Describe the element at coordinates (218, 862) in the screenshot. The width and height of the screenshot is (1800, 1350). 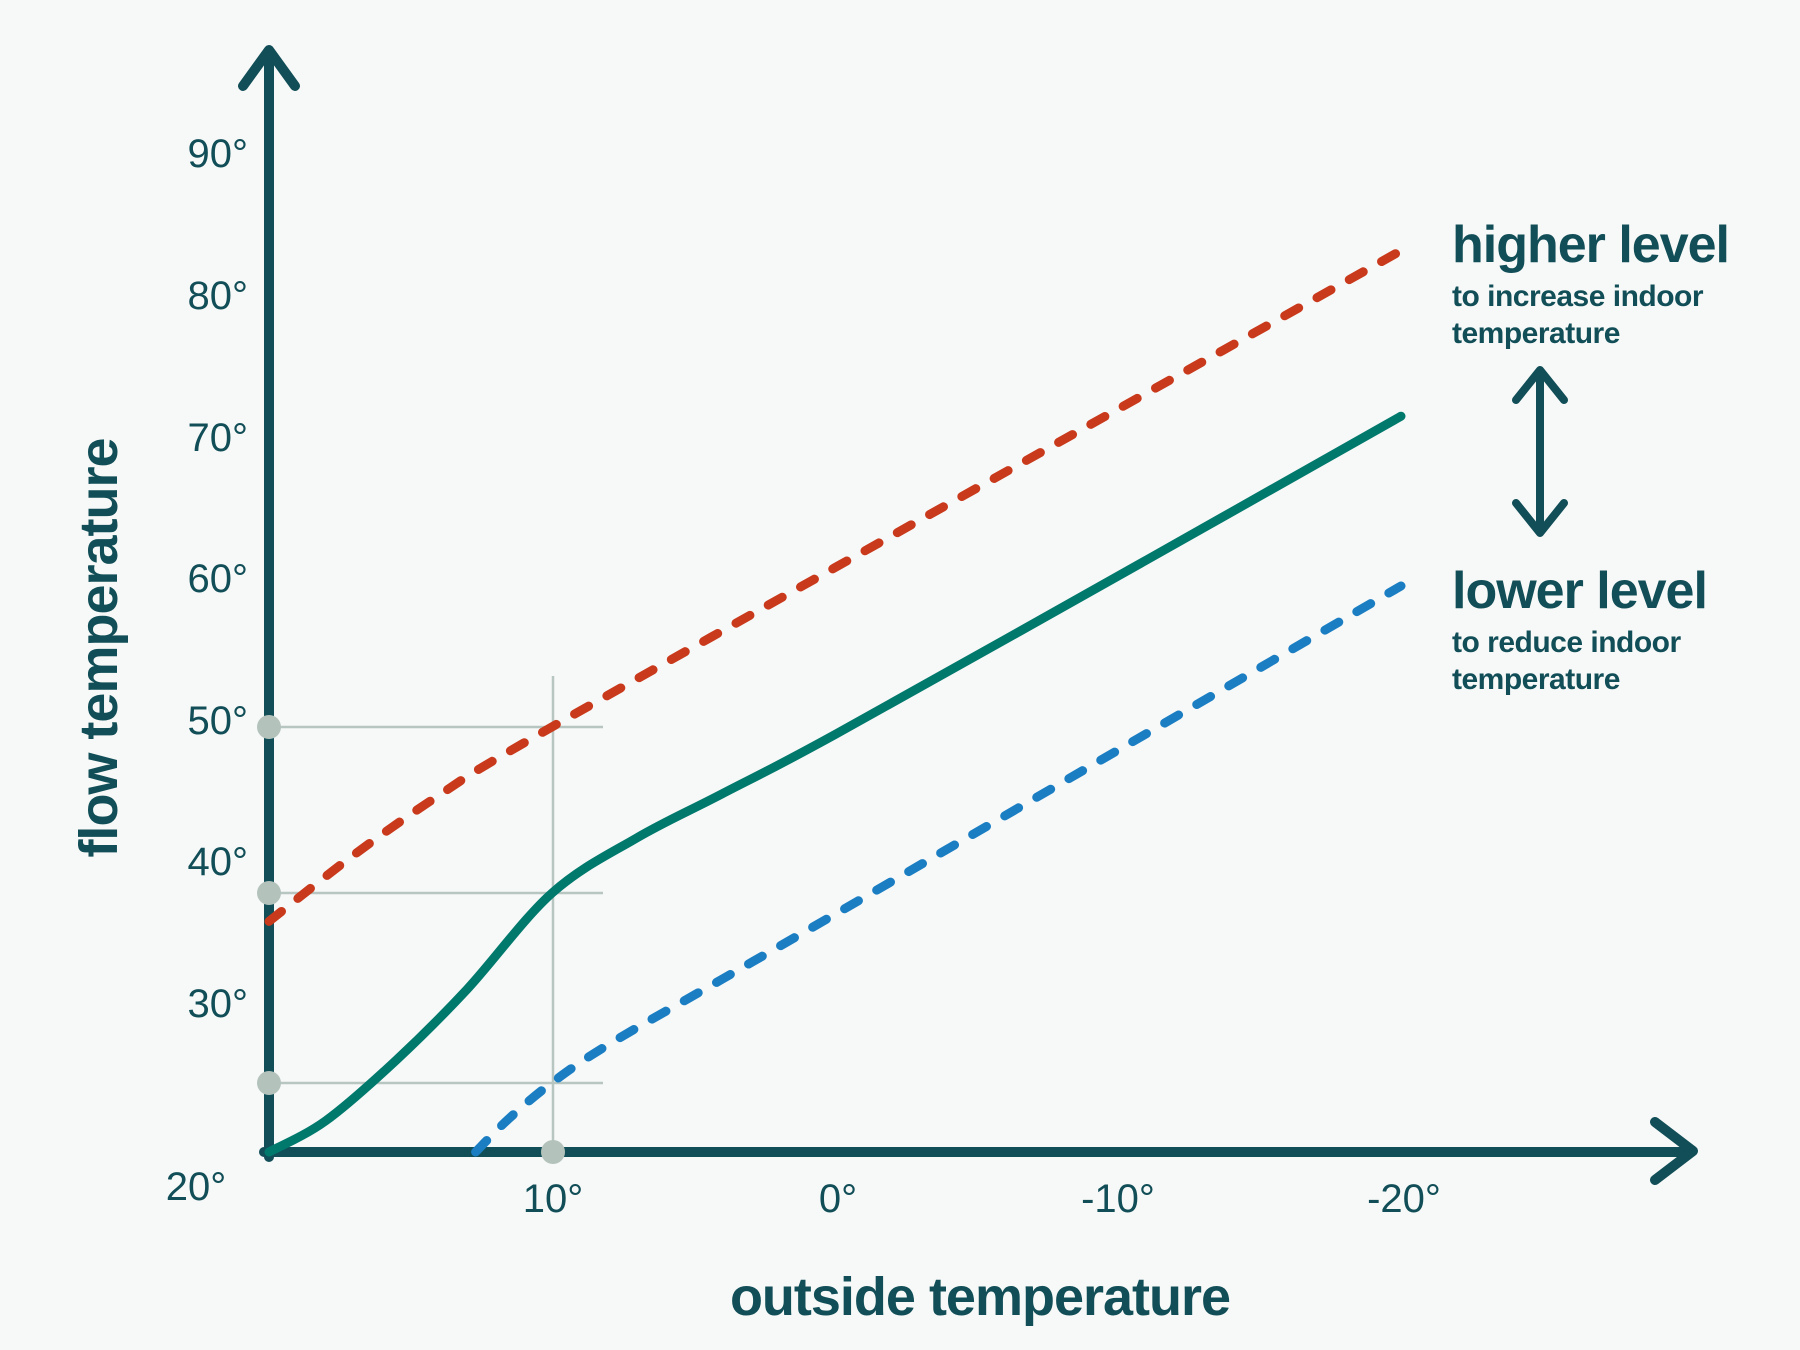
I see `y-tick-40: 40°` at that location.